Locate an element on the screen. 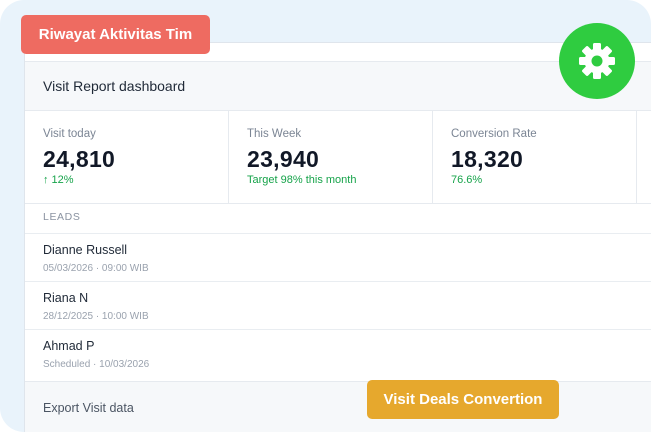 The height and width of the screenshot is (432, 651). lead-row: Dianne Russell 05/03/2026 · 09:00 WIB is located at coordinates (338, 257).